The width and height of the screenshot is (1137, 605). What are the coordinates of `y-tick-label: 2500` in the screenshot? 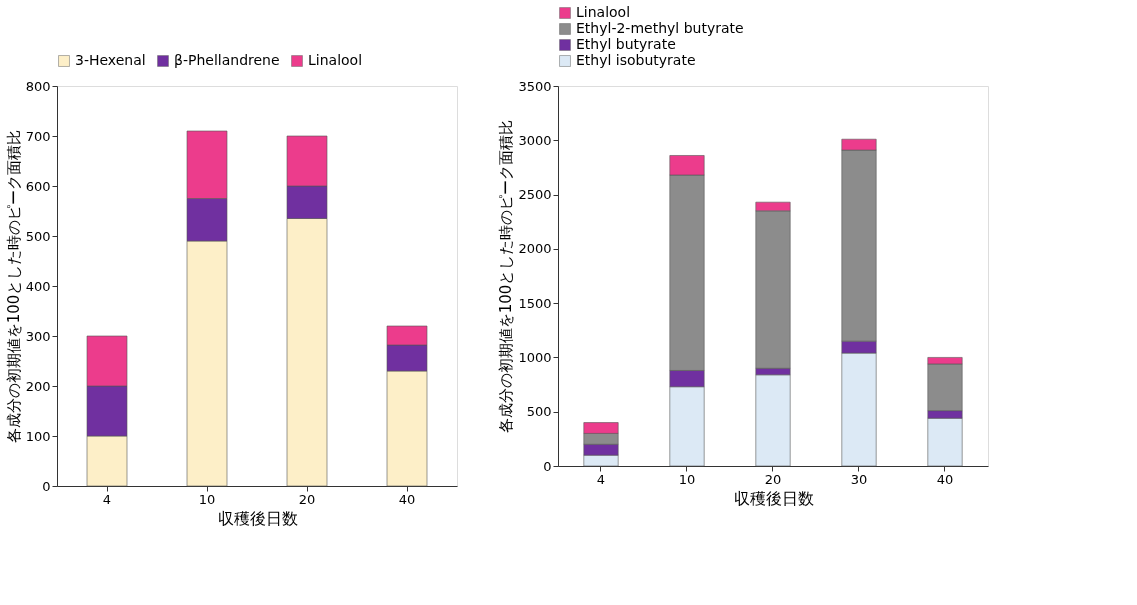 It's located at (535, 195).